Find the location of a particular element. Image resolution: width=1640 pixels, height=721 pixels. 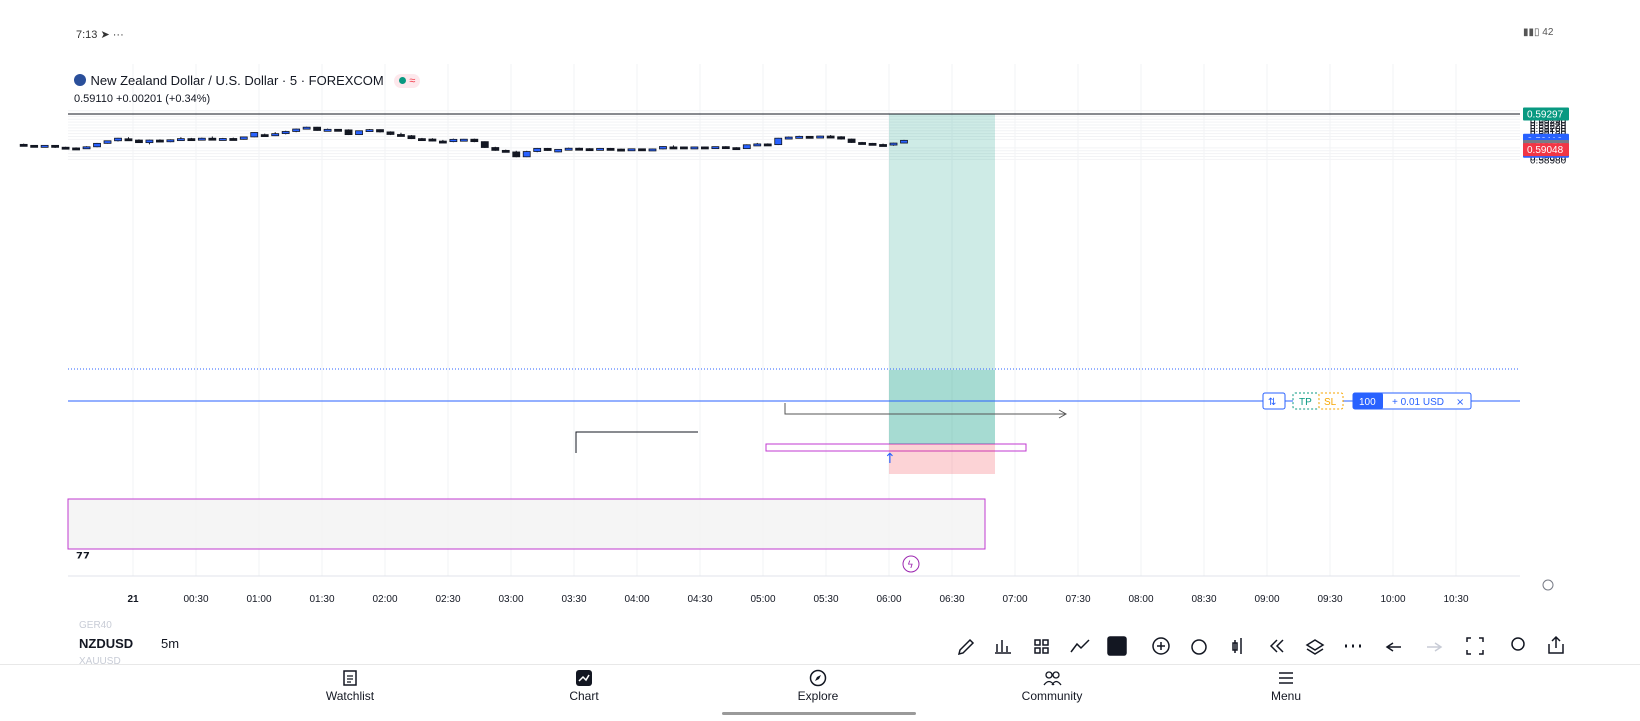

trend-icon is located at coordinates (1080, 646).